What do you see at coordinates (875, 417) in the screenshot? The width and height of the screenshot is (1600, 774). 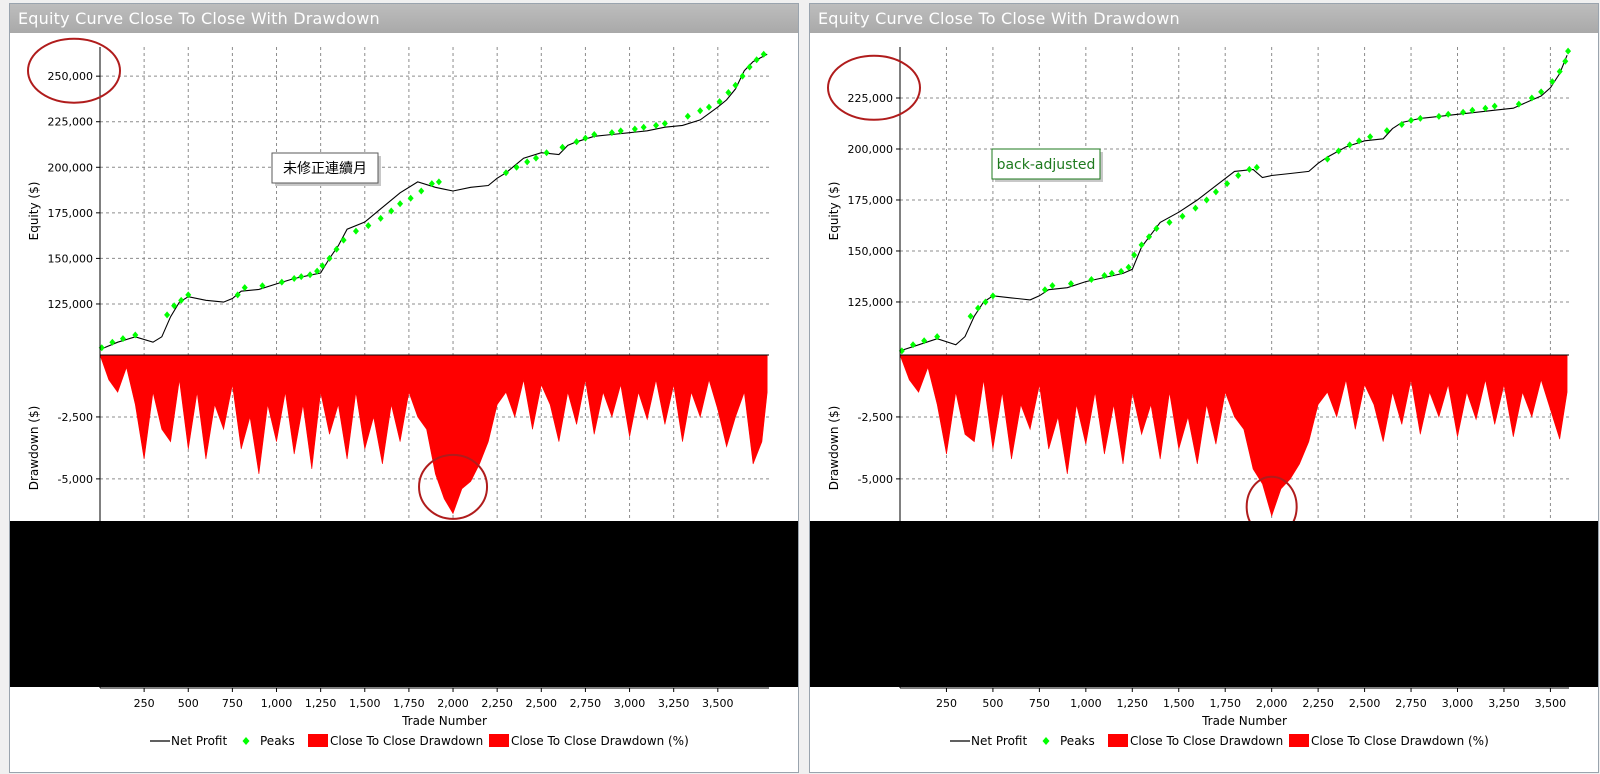 I see `drawdown-tick-label: -2,500` at bounding box center [875, 417].